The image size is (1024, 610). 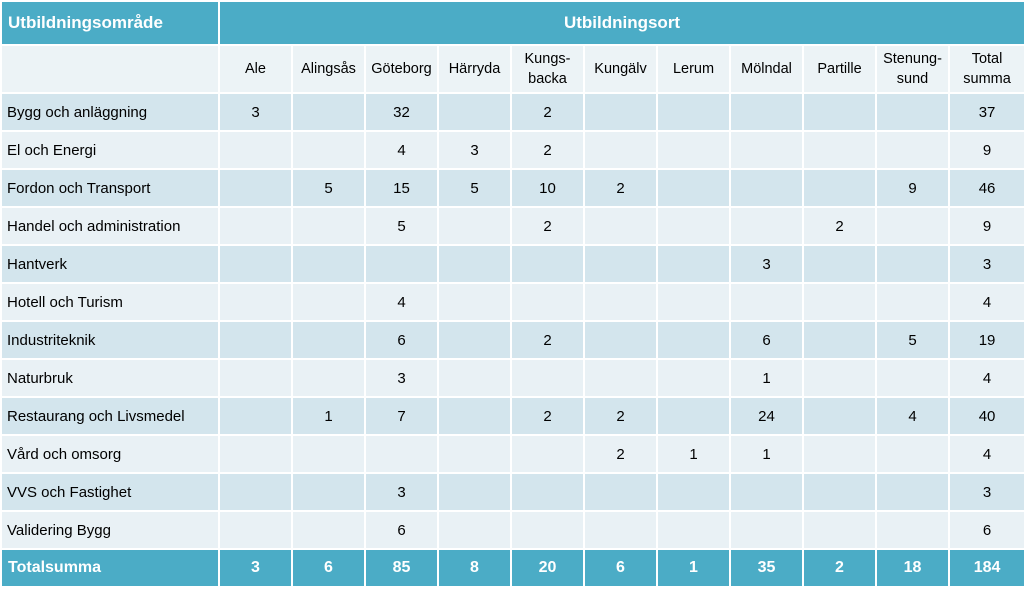 What do you see at coordinates (110, 492) in the screenshot?
I see `row-label: VVS och Fastighet` at bounding box center [110, 492].